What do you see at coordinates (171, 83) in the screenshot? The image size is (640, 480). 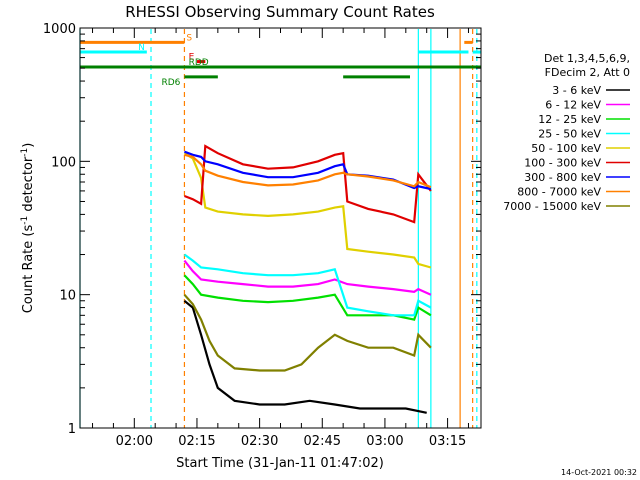 I see `flag-label: RD6` at bounding box center [171, 83].